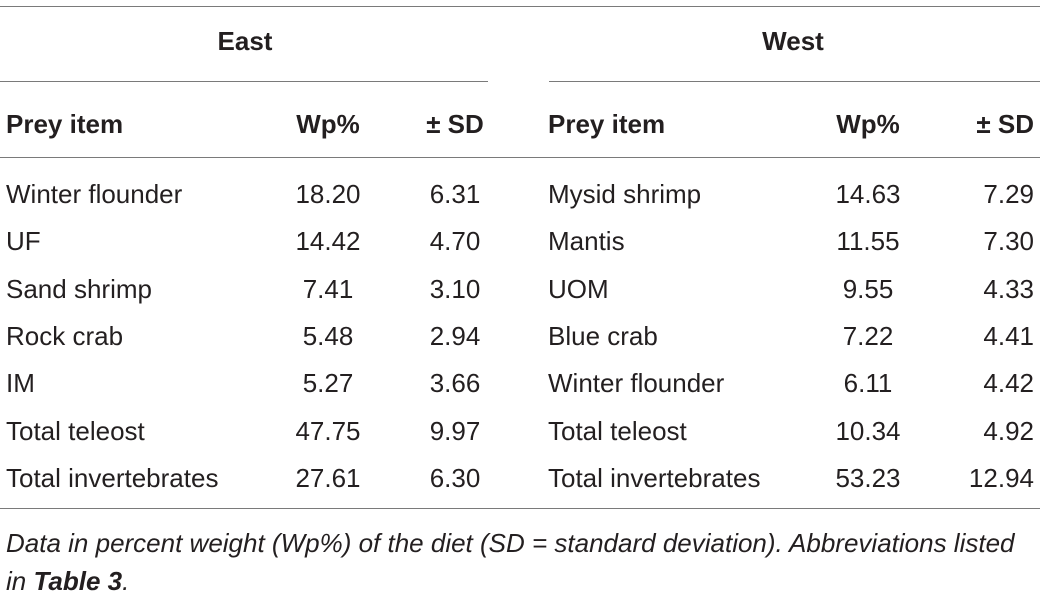  I want to click on west-wp-cell: 53.23, so click(868, 478).